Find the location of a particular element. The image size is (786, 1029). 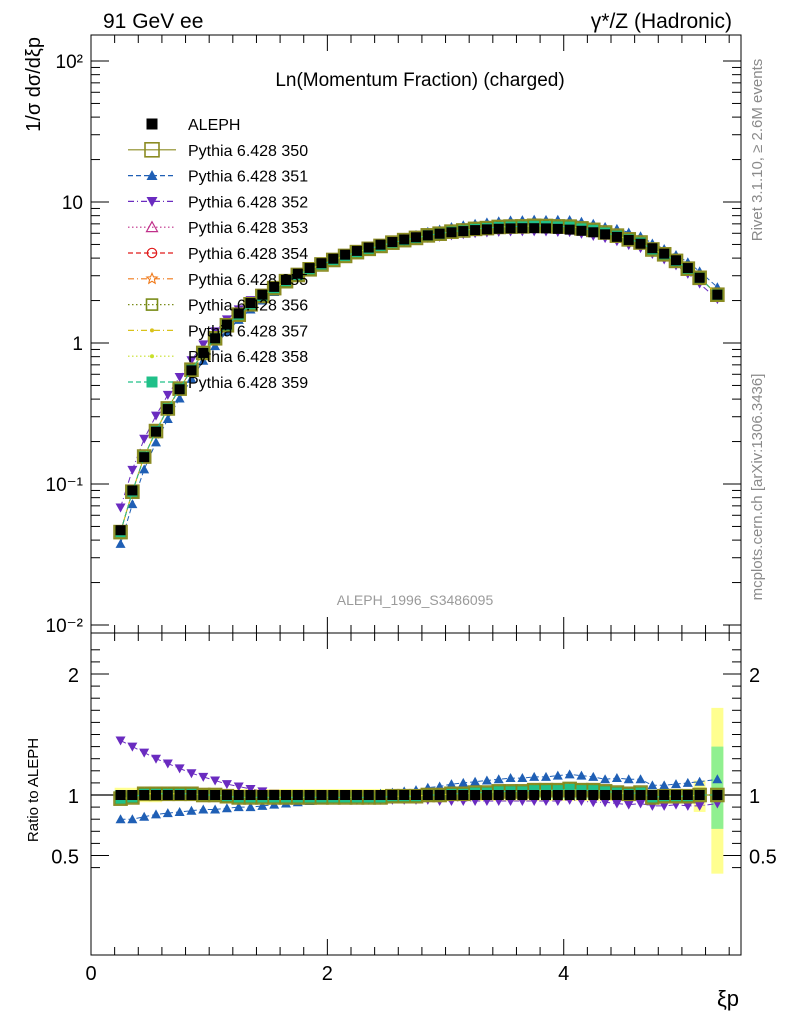

x-tick-label: 0 is located at coordinates (90, 974).